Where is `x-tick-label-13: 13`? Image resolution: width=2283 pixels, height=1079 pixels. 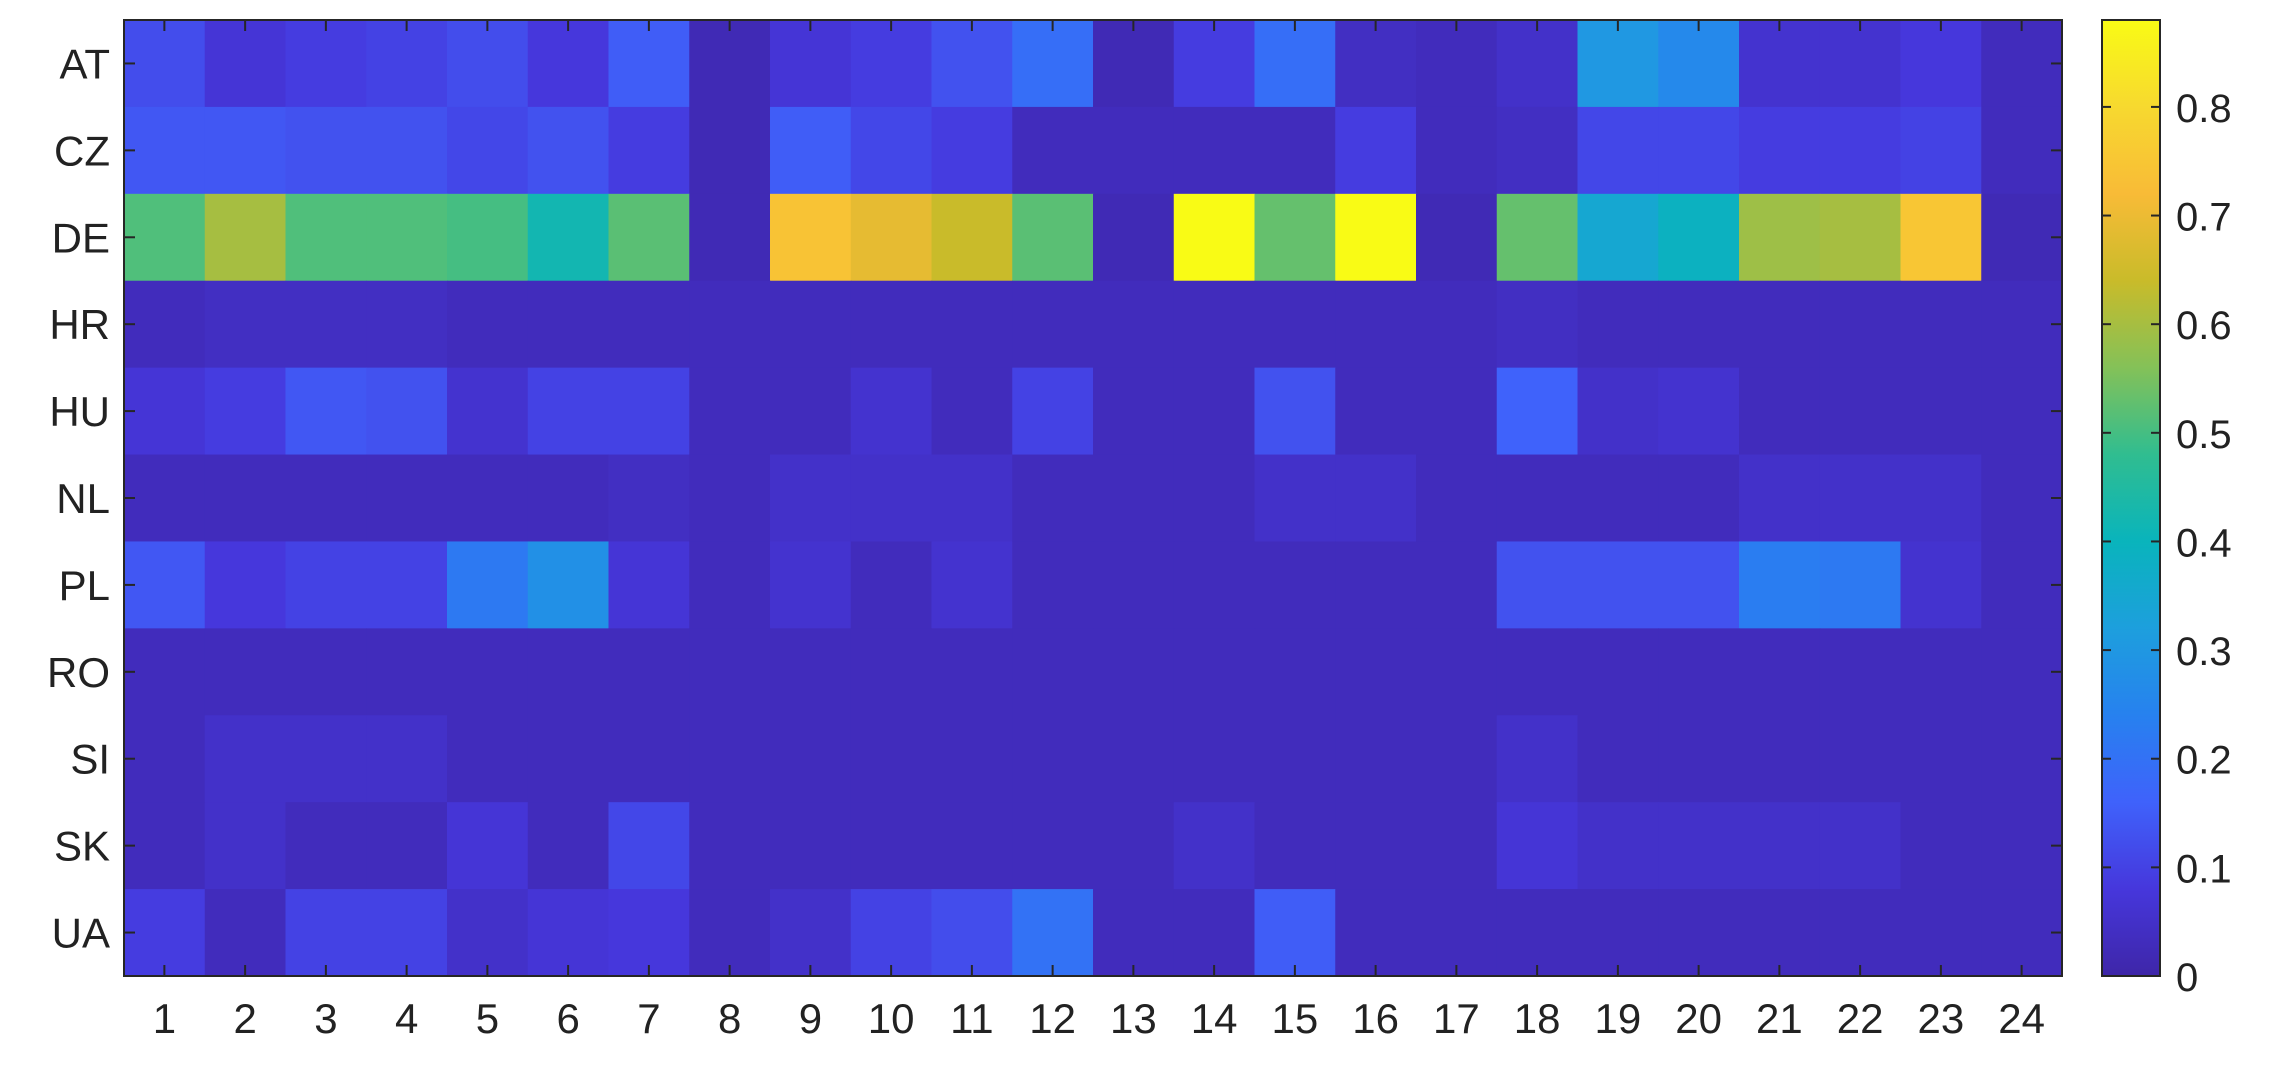 x-tick-label-13: 13 is located at coordinates (1133, 1018).